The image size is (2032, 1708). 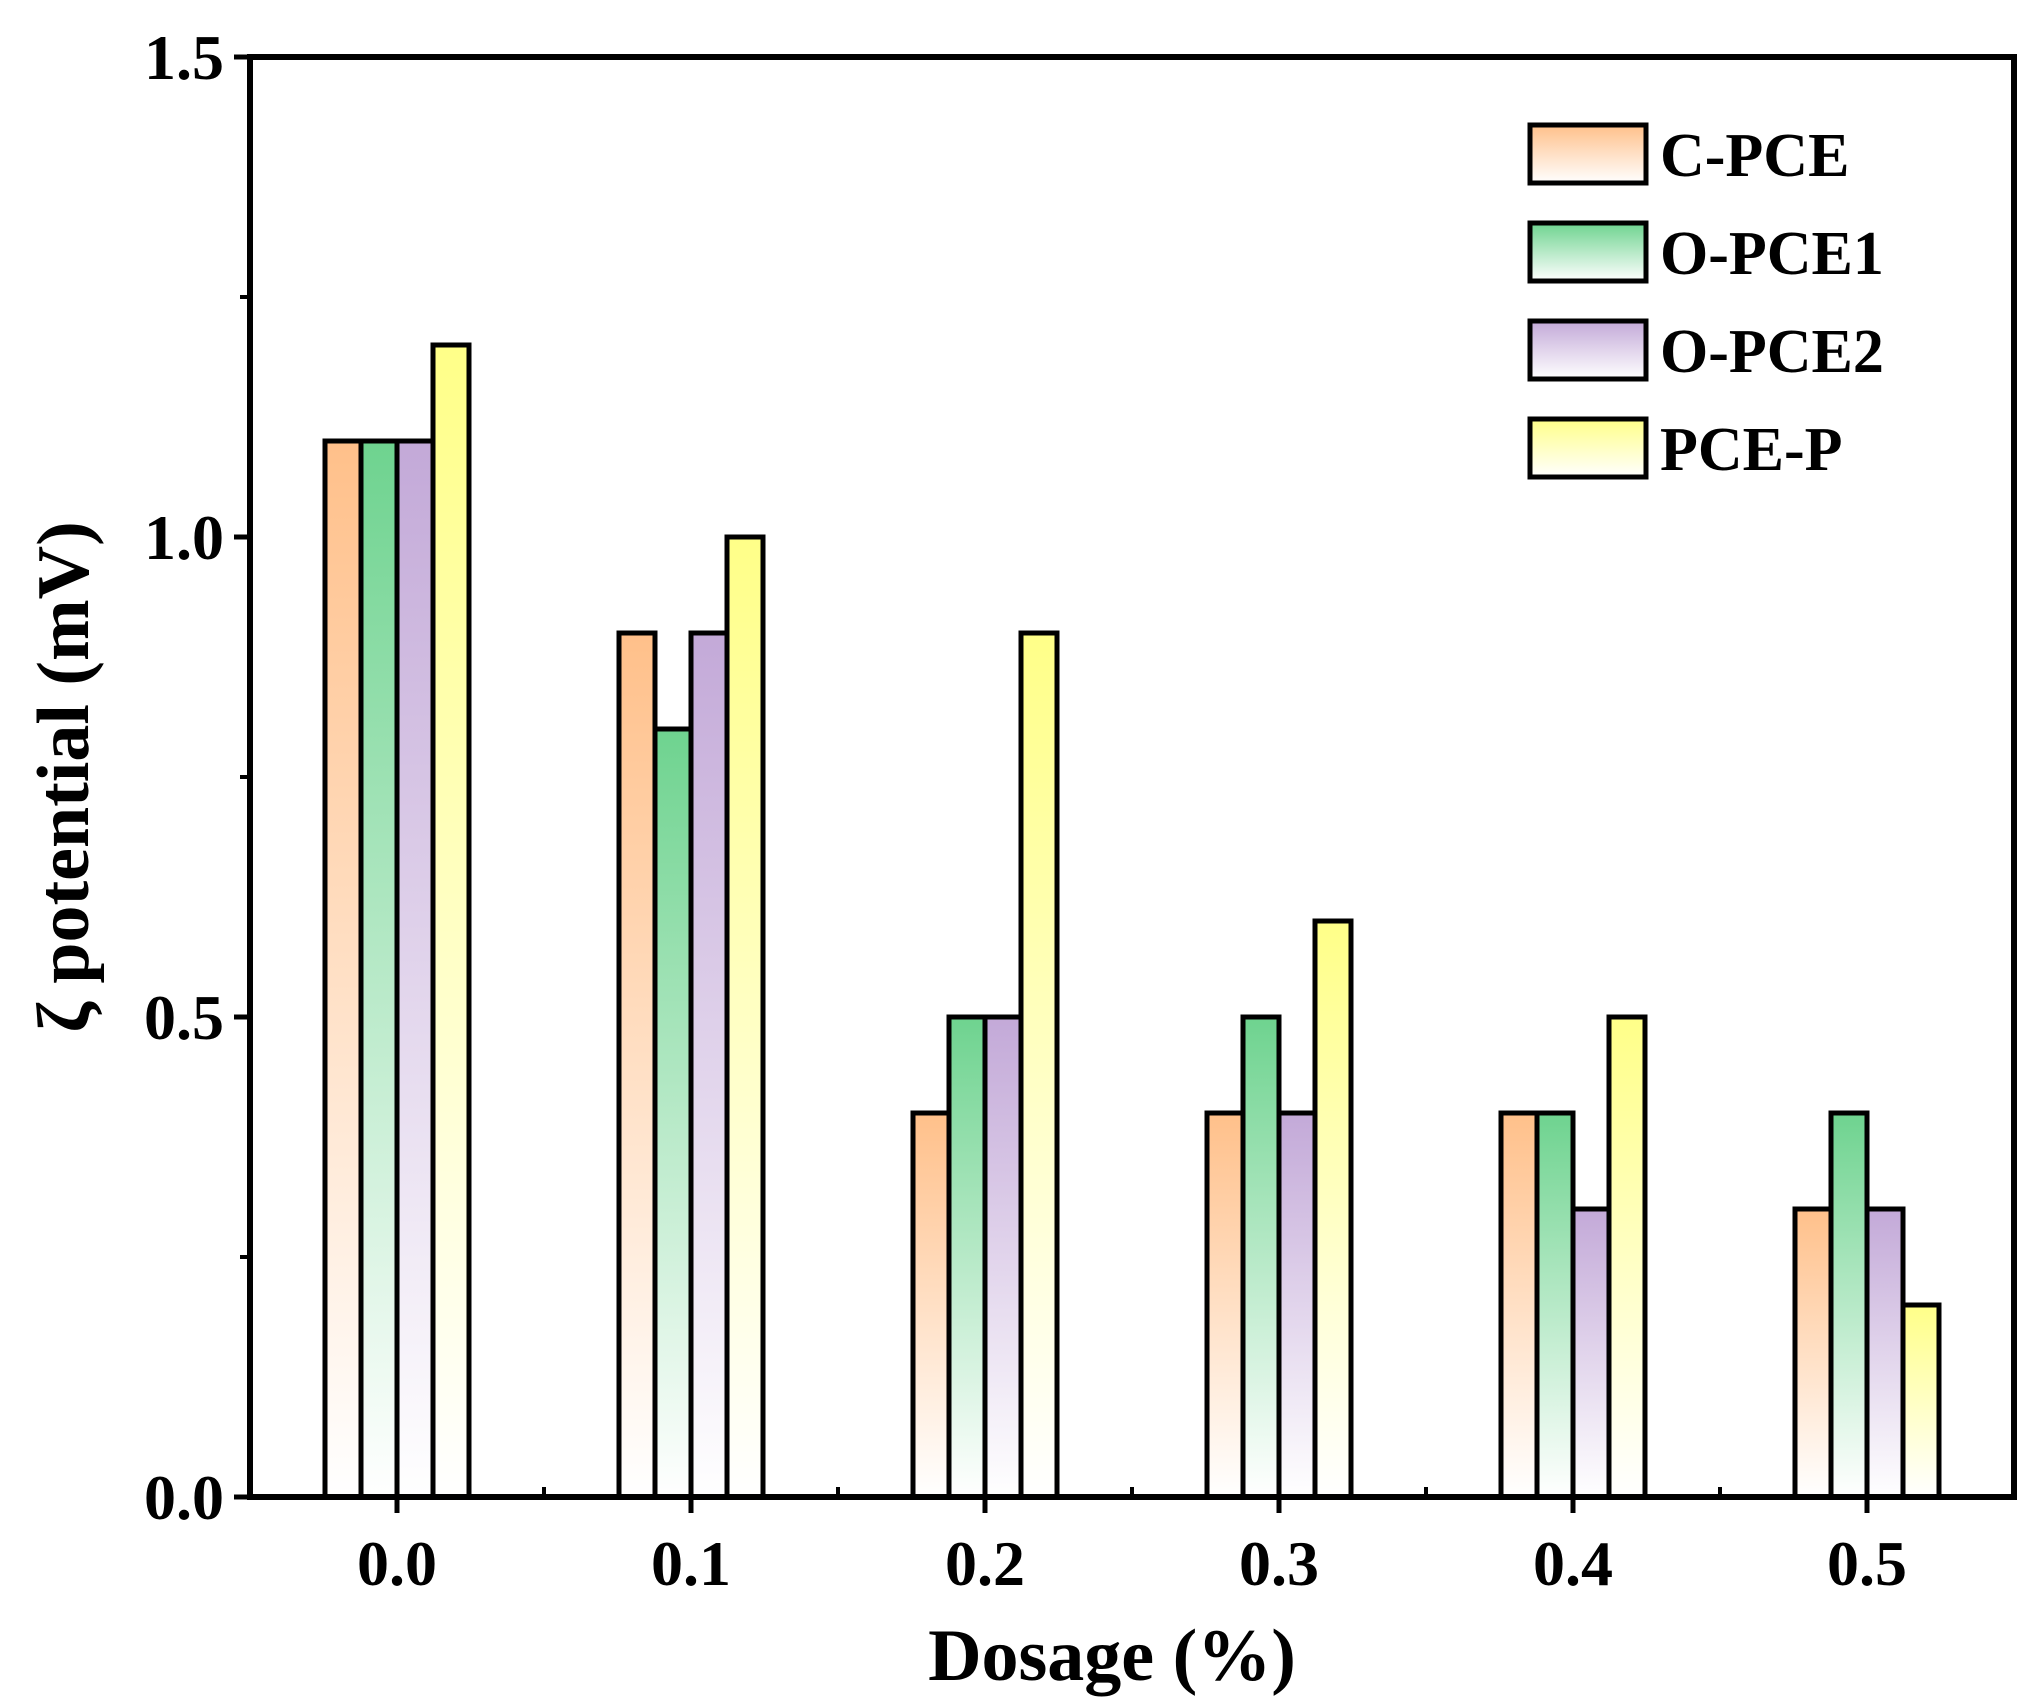 What do you see at coordinates (1555, 1305) in the screenshot?
I see `bar-o-pce1-0.4` at bounding box center [1555, 1305].